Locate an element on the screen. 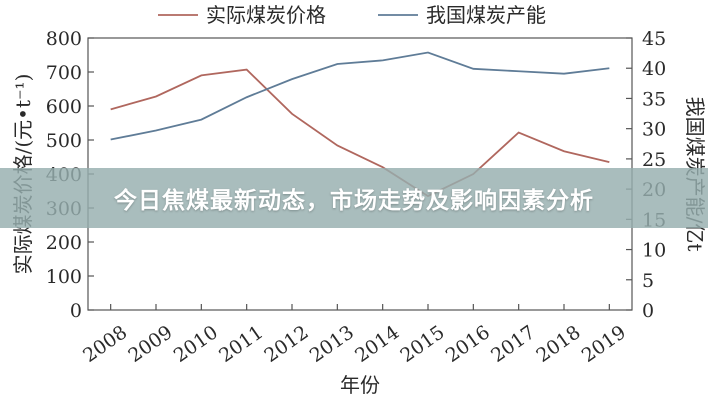 The image size is (708, 400). x-tick-label: 2015 is located at coordinates (422, 344).